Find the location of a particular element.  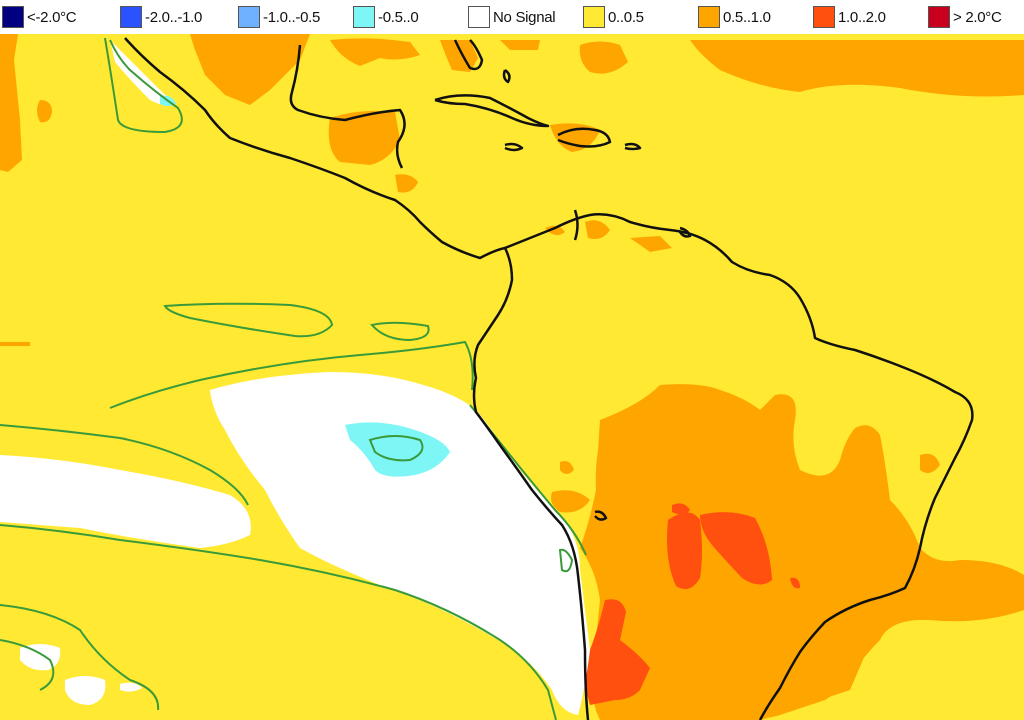

legend-label: No Signal is located at coordinates (524, 17).